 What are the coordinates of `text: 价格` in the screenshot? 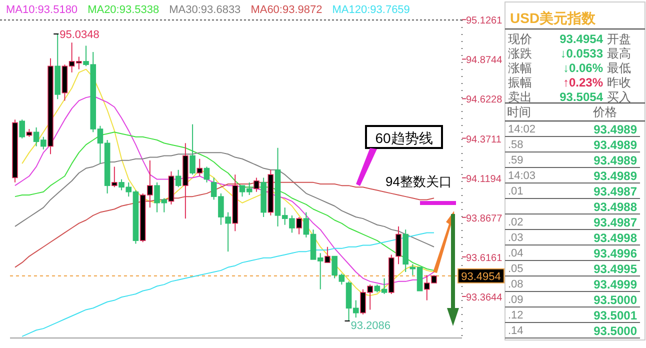 It's located at (604, 112).